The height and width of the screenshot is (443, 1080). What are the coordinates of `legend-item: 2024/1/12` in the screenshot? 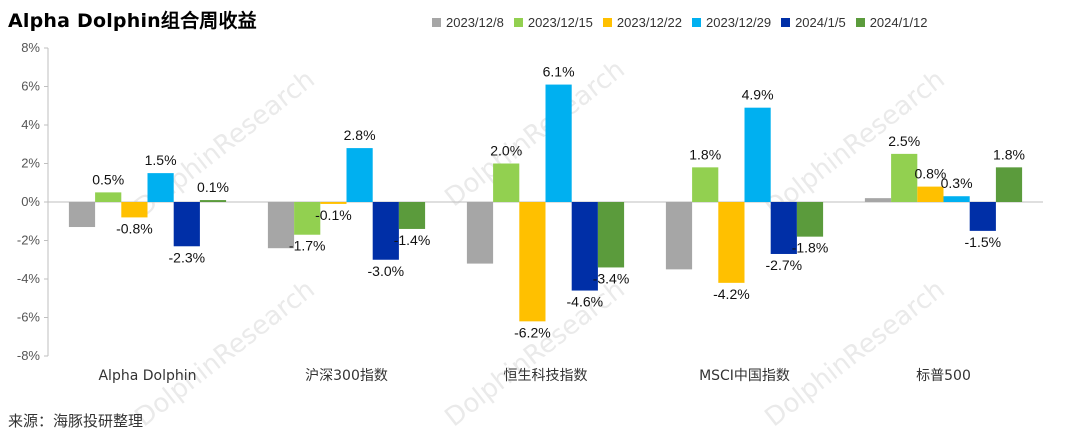 It's located at (891, 22).